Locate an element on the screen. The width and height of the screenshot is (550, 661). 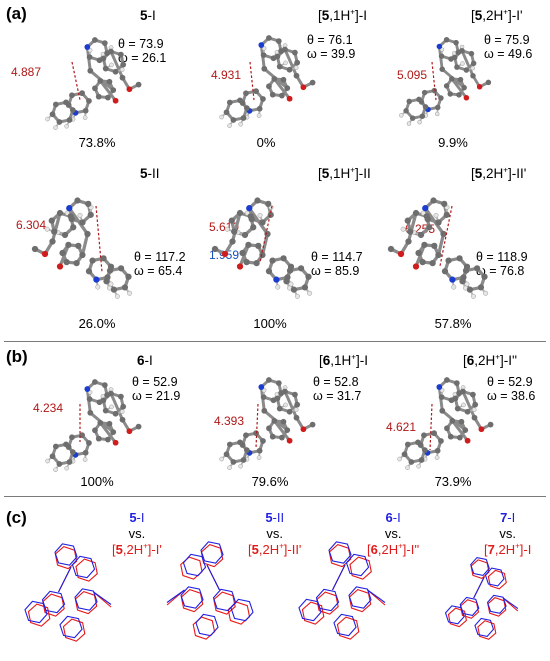
omega-5-II: ω = 65.4 is located at coordinates (158, 271).